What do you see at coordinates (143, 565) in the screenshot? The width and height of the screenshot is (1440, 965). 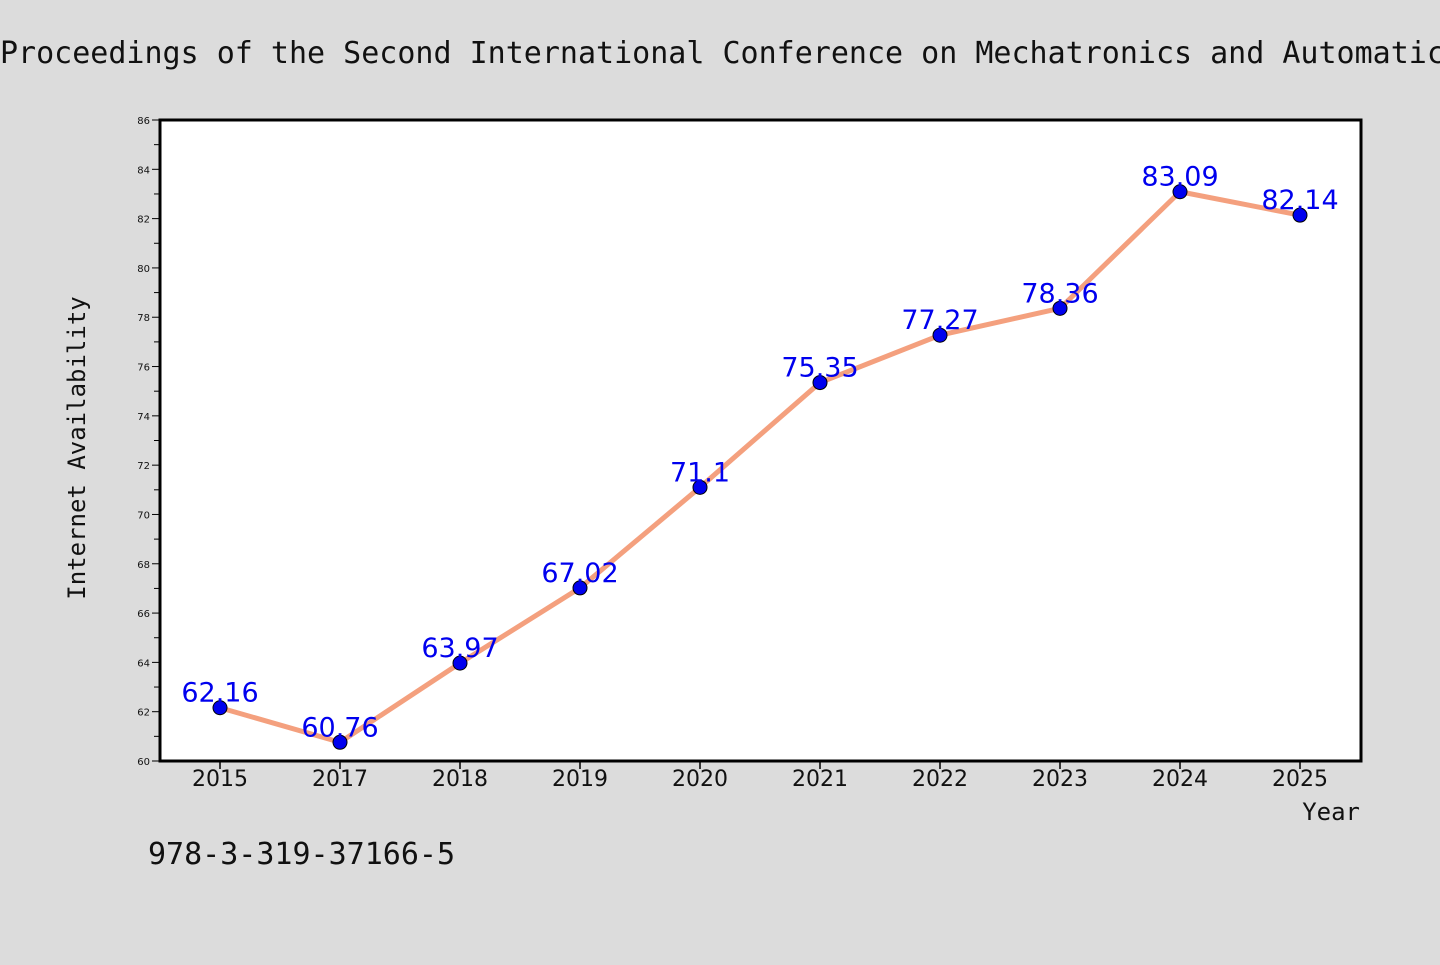 I see `y-tick-label: 68` at bounding box center [143, 565].